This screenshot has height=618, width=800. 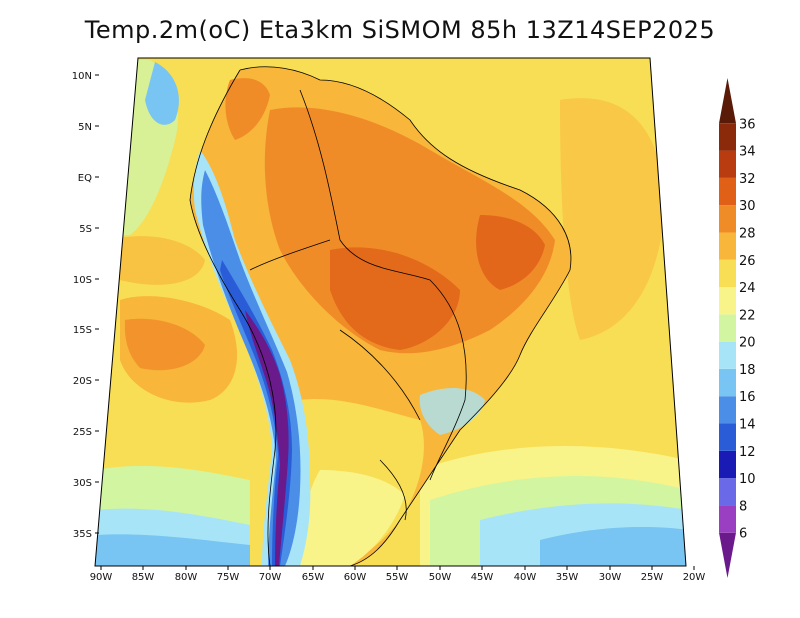 I want to click on lon-label: 60W, so click(x=355, y=577).